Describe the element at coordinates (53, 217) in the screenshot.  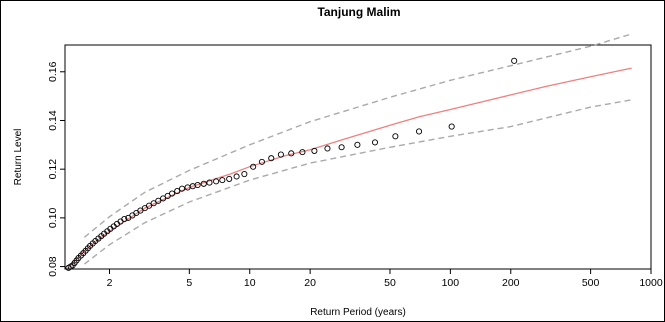
I see `y-tick-label: 0.10` at that location.